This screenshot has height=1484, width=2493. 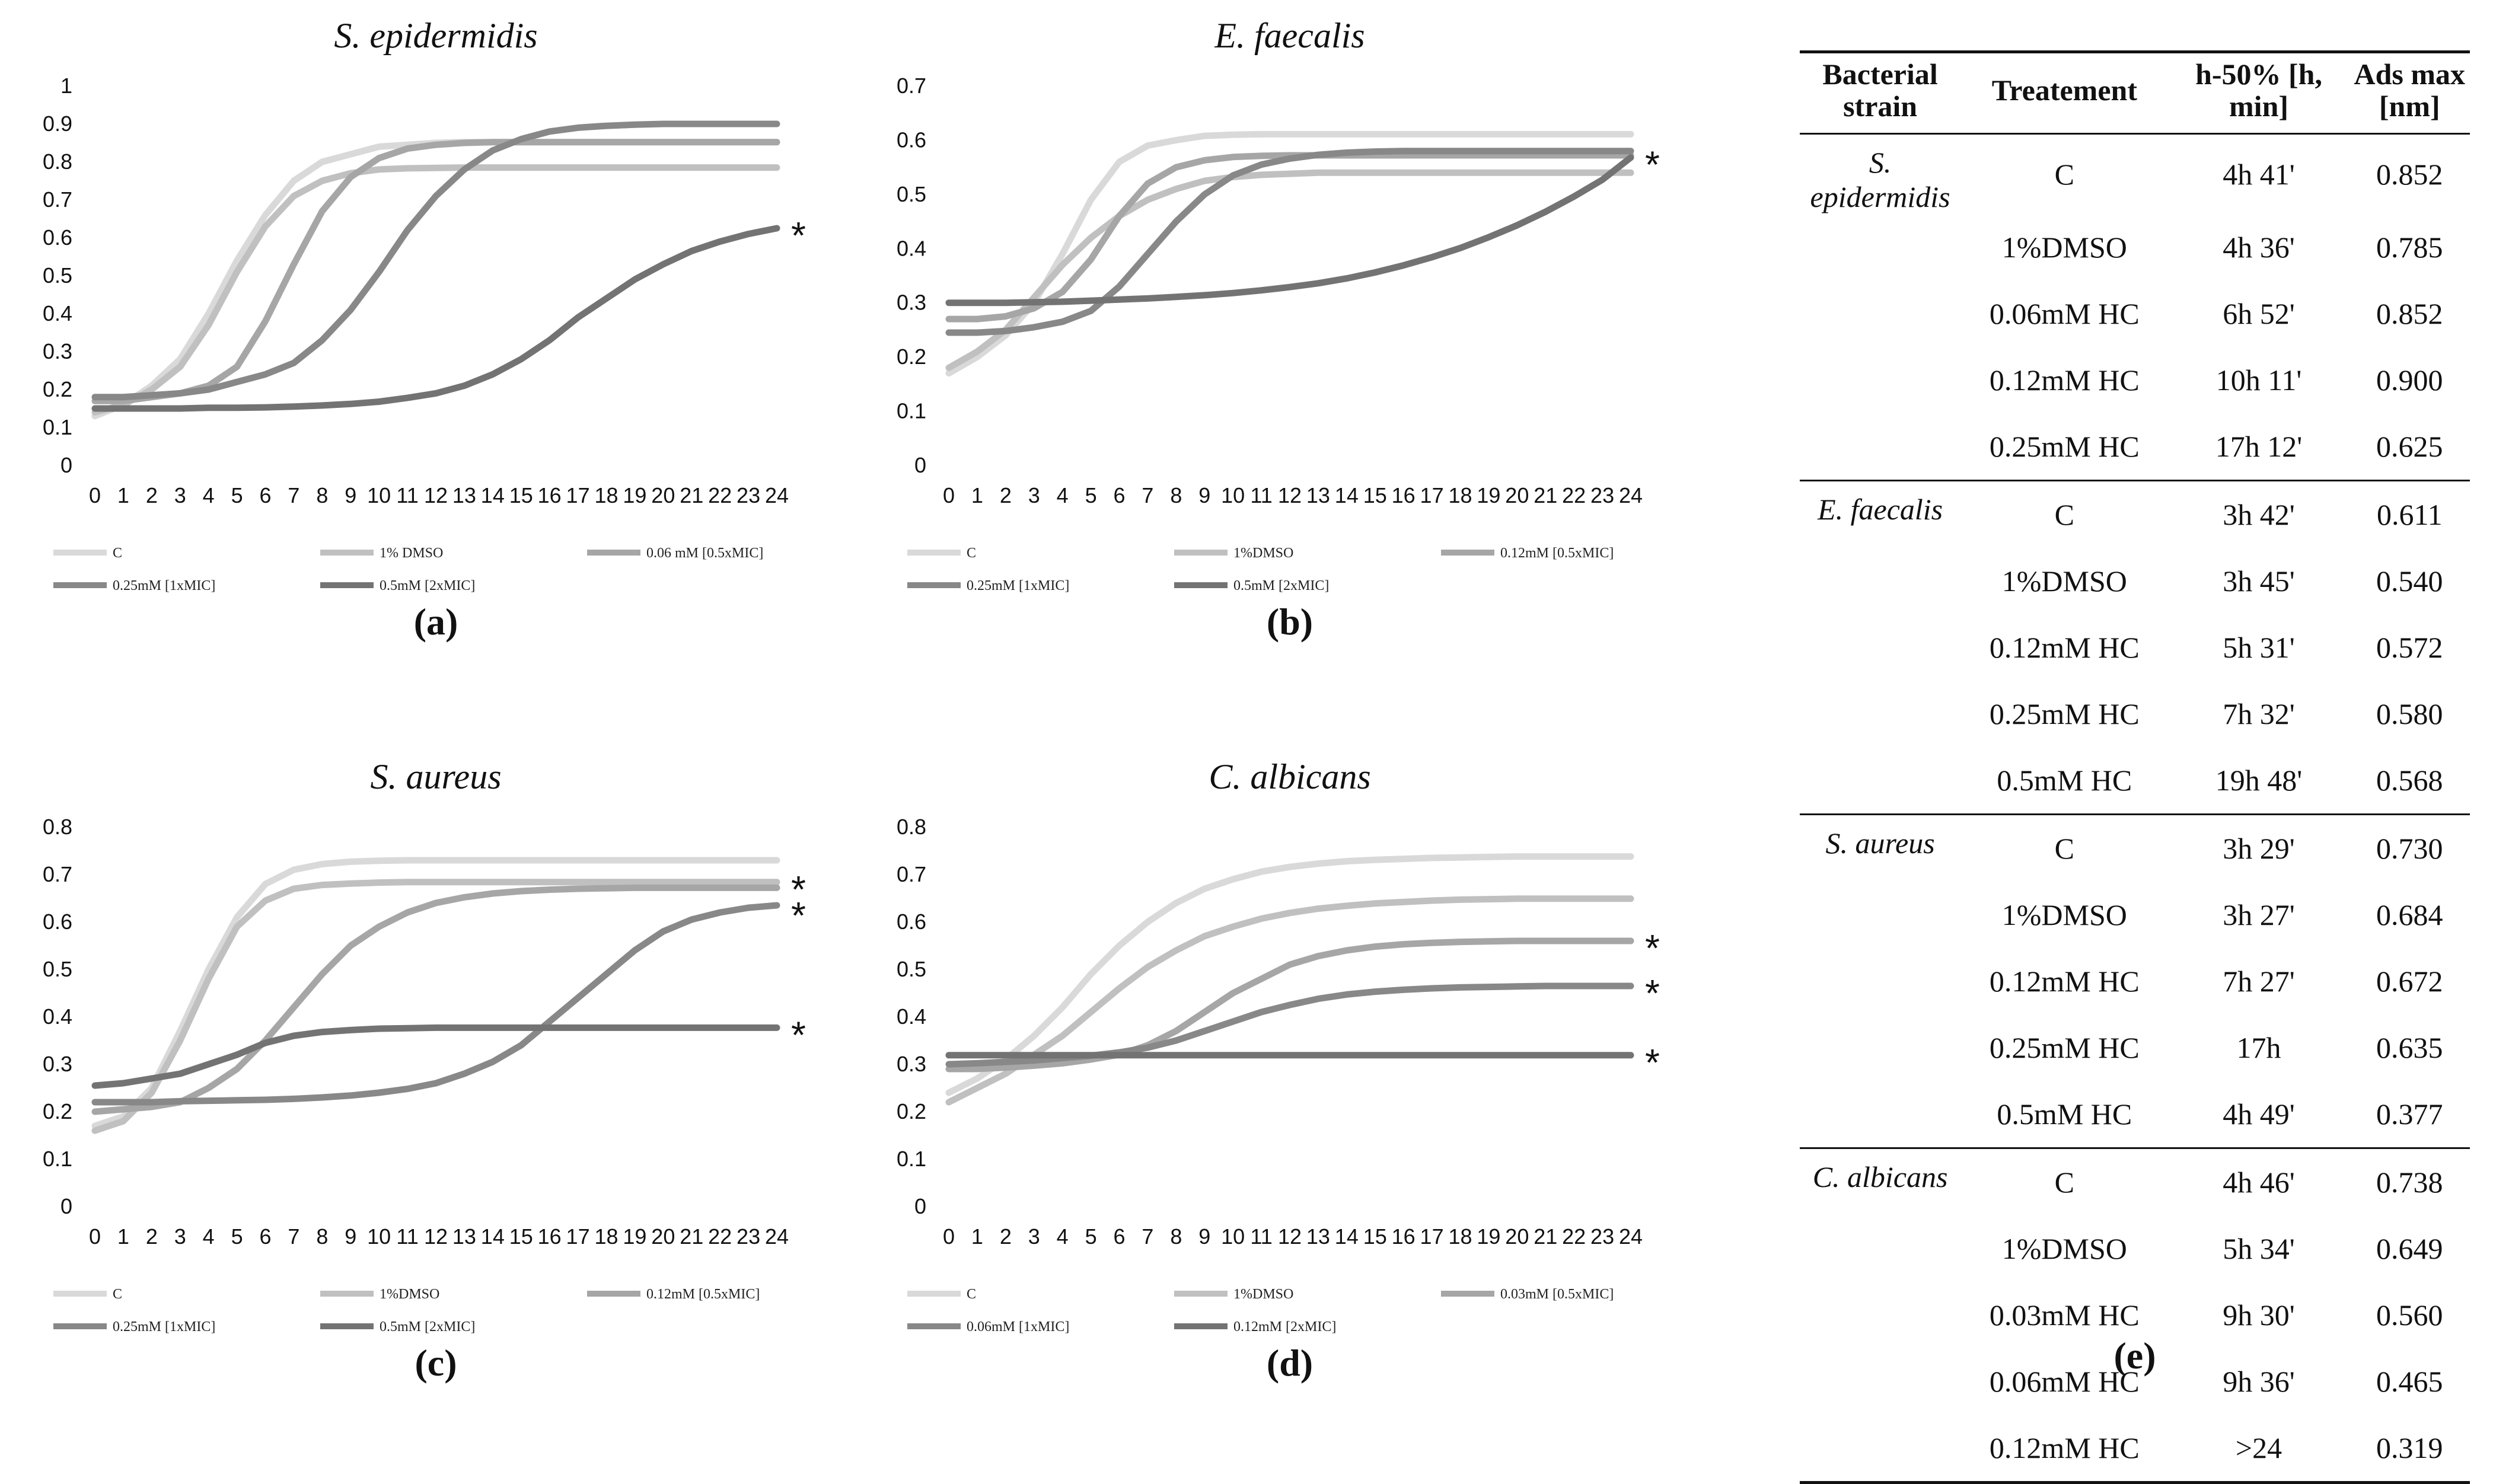 I want to click on legend-label: 0.25mM [1xMIC], so click(x=164, y=585).